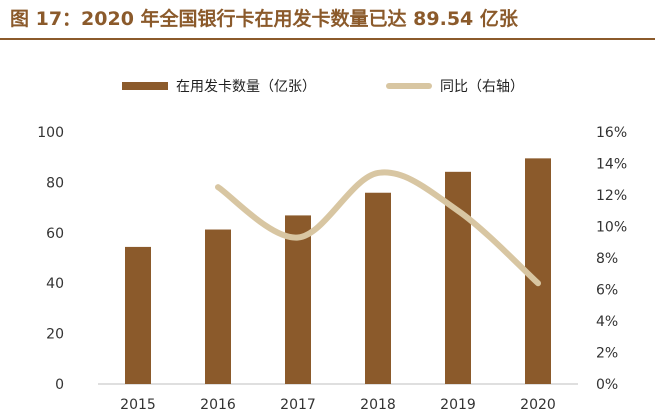  What do you see at coordinates (458, 404) in the screenshot?
I see `x-axis-tick-label: 2019` at bounding box center [458, 404].